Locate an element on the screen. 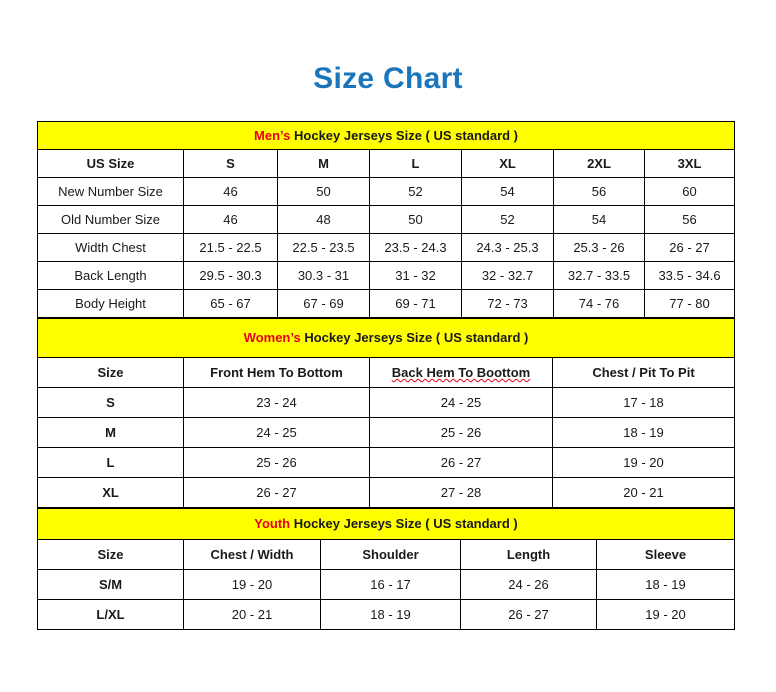 The image size is (776, 692). table-row: M 24 - 25 25 - 26 18 - 19 is located at coordinates (386, 432).